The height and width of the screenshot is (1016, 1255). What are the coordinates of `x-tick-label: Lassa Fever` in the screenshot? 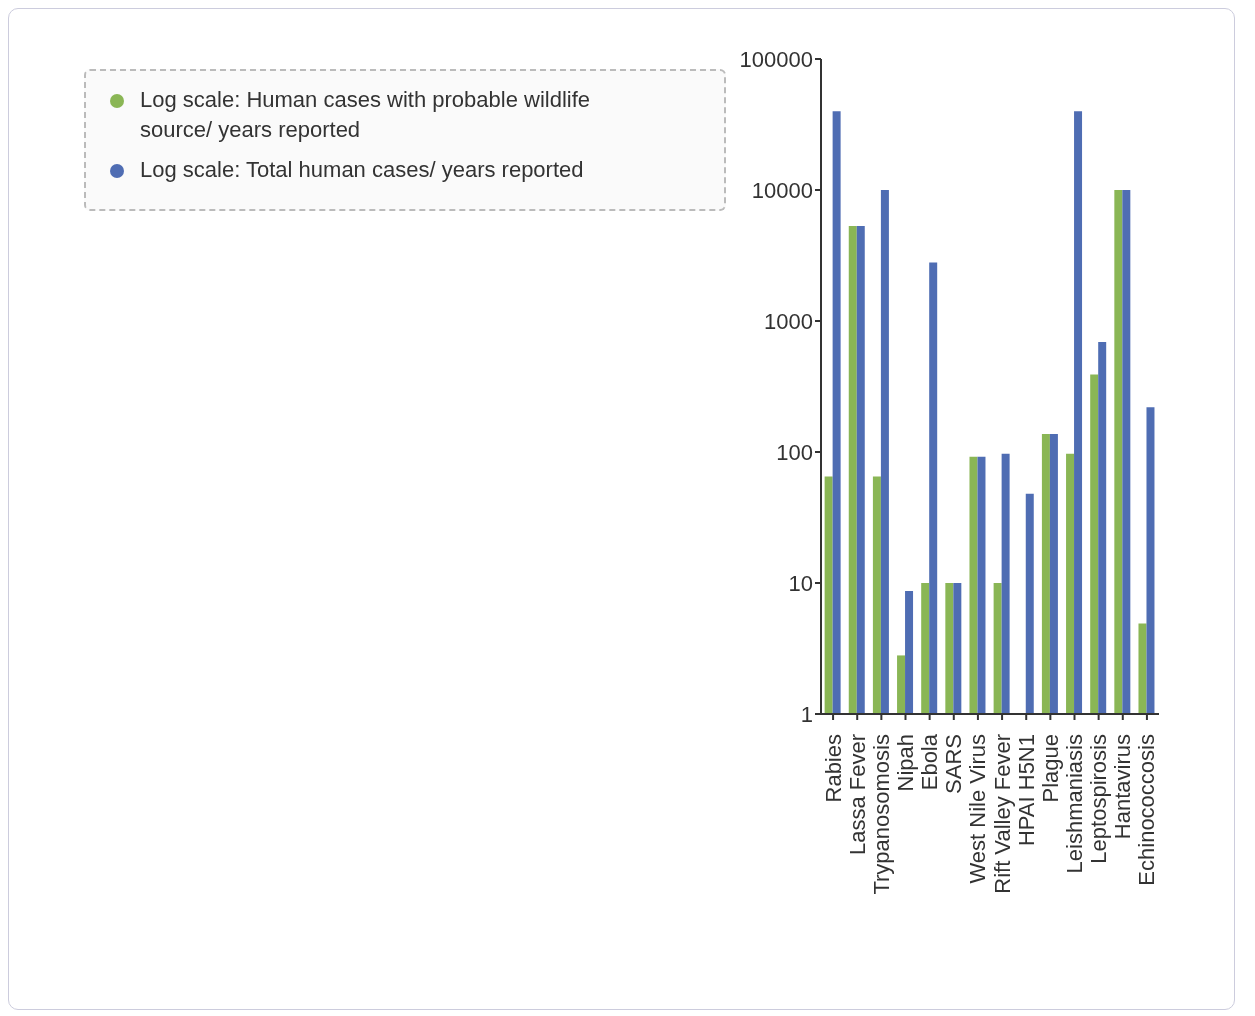 It's located at (857, 795).